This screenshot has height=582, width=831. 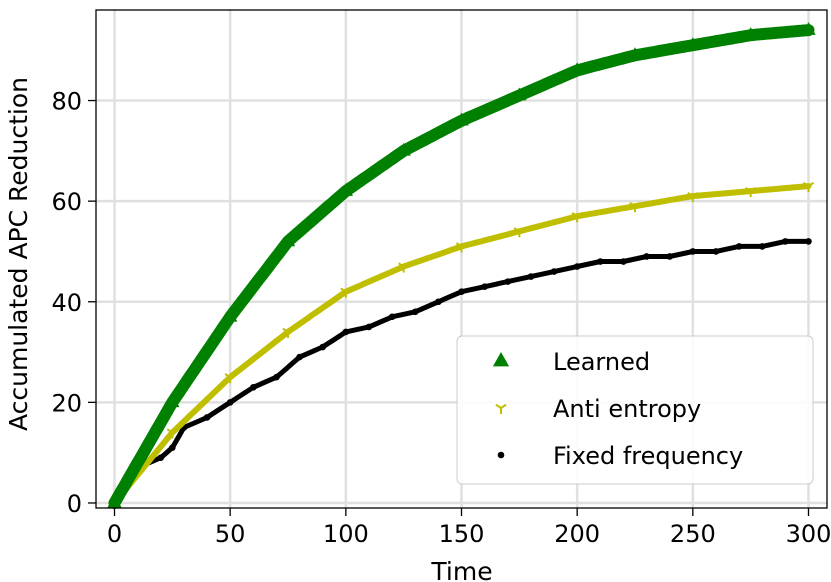 What do you see at coordinates (462, 534) in the screenshot?
I see `x-tick-label: 150` at bounding box center [462, 534].